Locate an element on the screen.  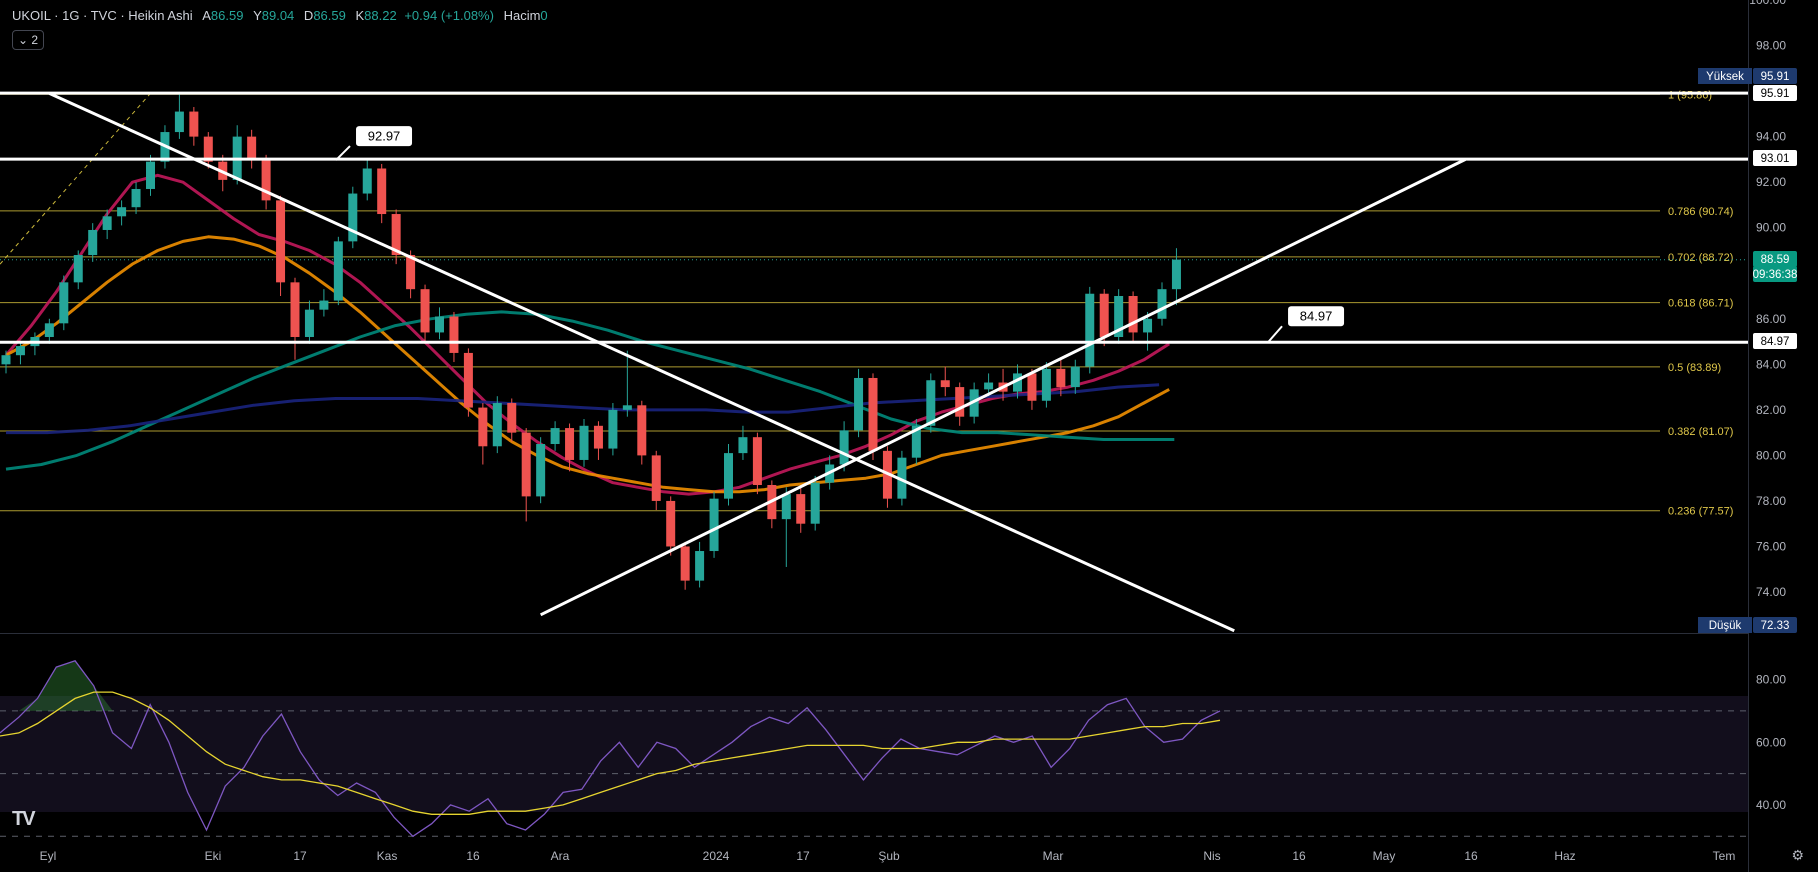
low-label: D is located at coordinates (308, 15).